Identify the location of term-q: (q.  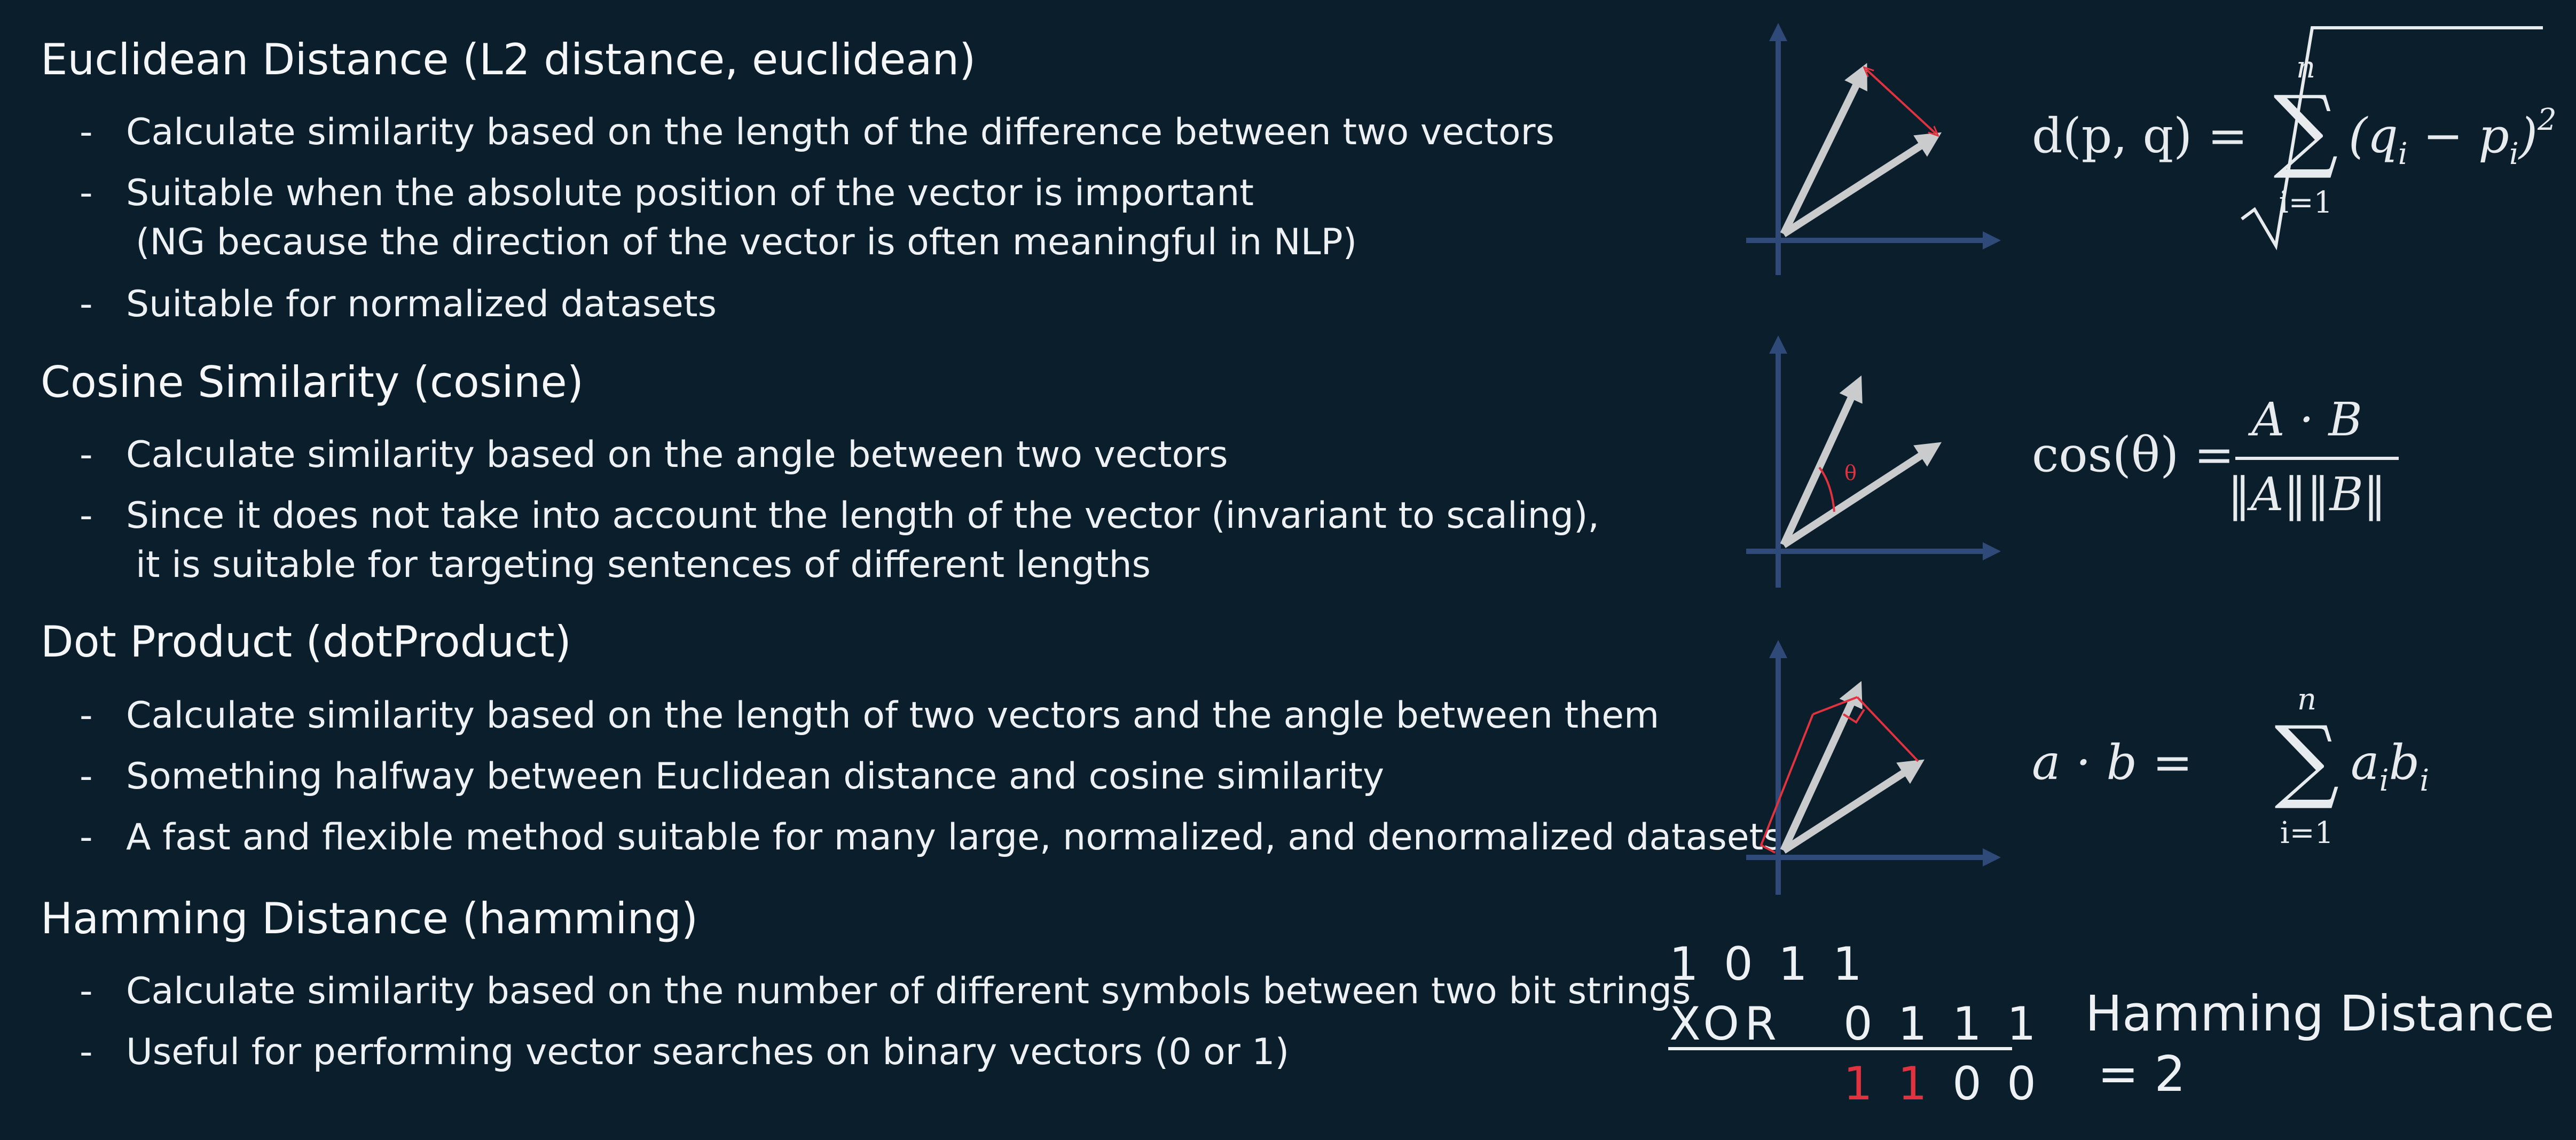
(2373, 136).